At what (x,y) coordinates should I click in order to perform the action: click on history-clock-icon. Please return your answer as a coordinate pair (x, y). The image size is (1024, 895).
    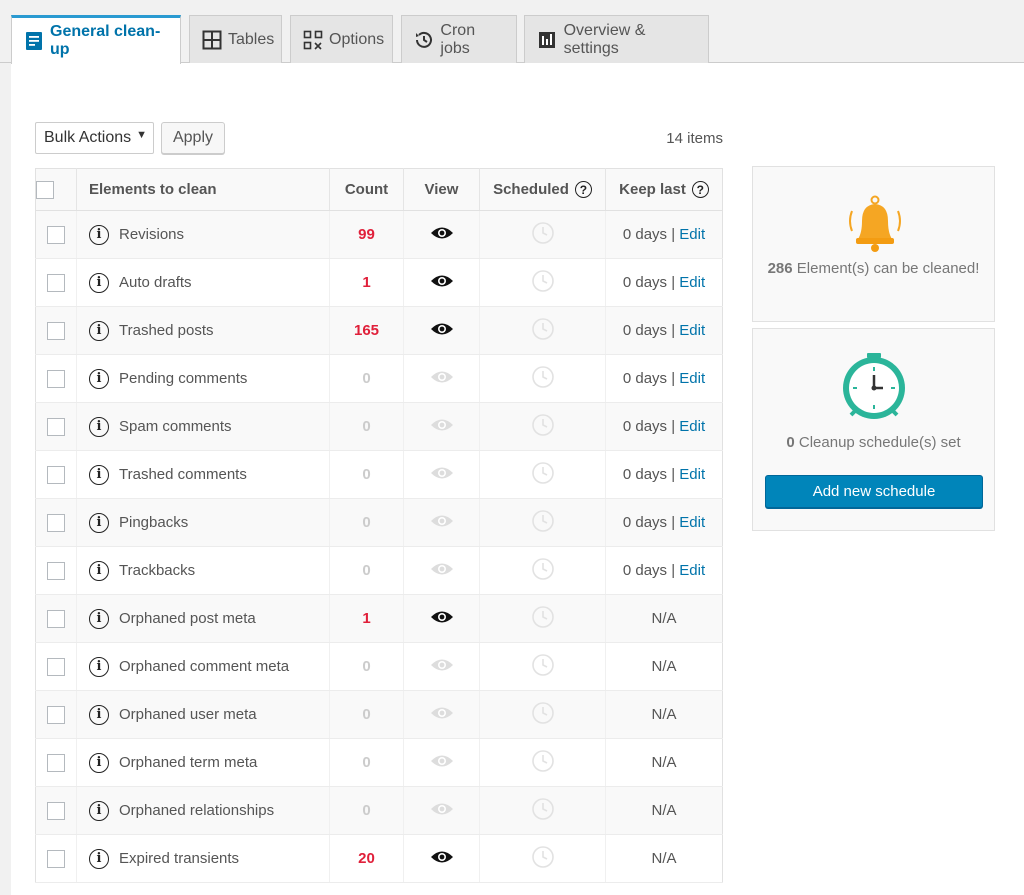
    Looking at the image, I should click on (424, 40).